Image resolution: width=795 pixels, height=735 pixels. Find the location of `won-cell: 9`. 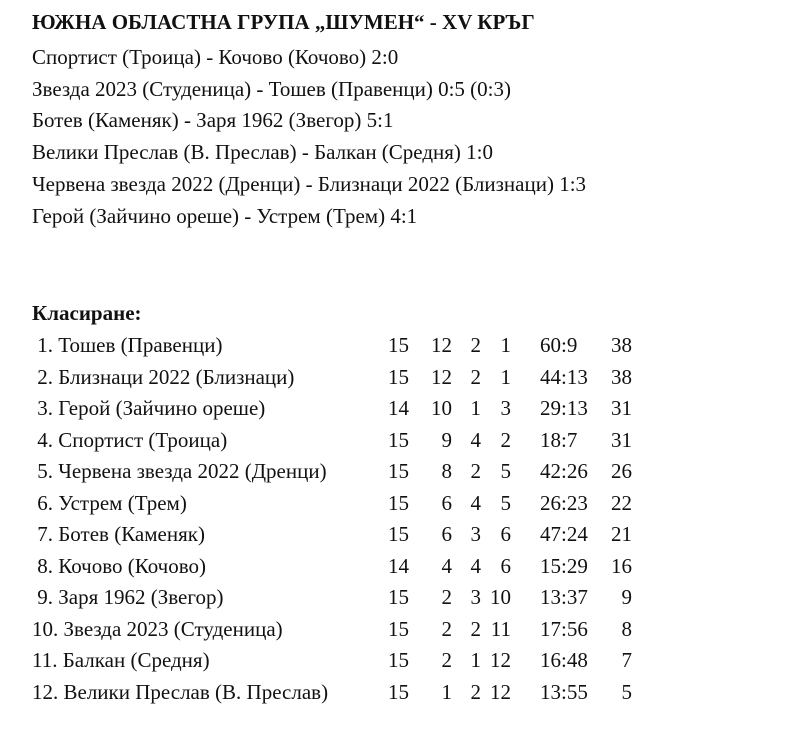

won-cell: 9 is located at coordinates (447, 439).